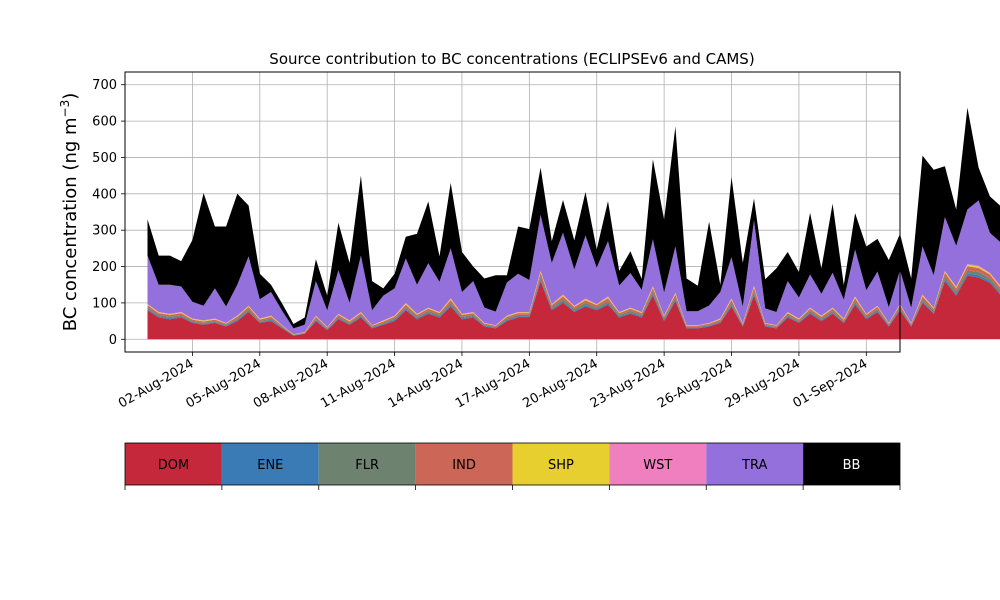 The image size is (1000, 600). Describe the element at coordinates (560, 383) in the screenshot. I see `x-tick-label: 20-Aug-2024` at that location.